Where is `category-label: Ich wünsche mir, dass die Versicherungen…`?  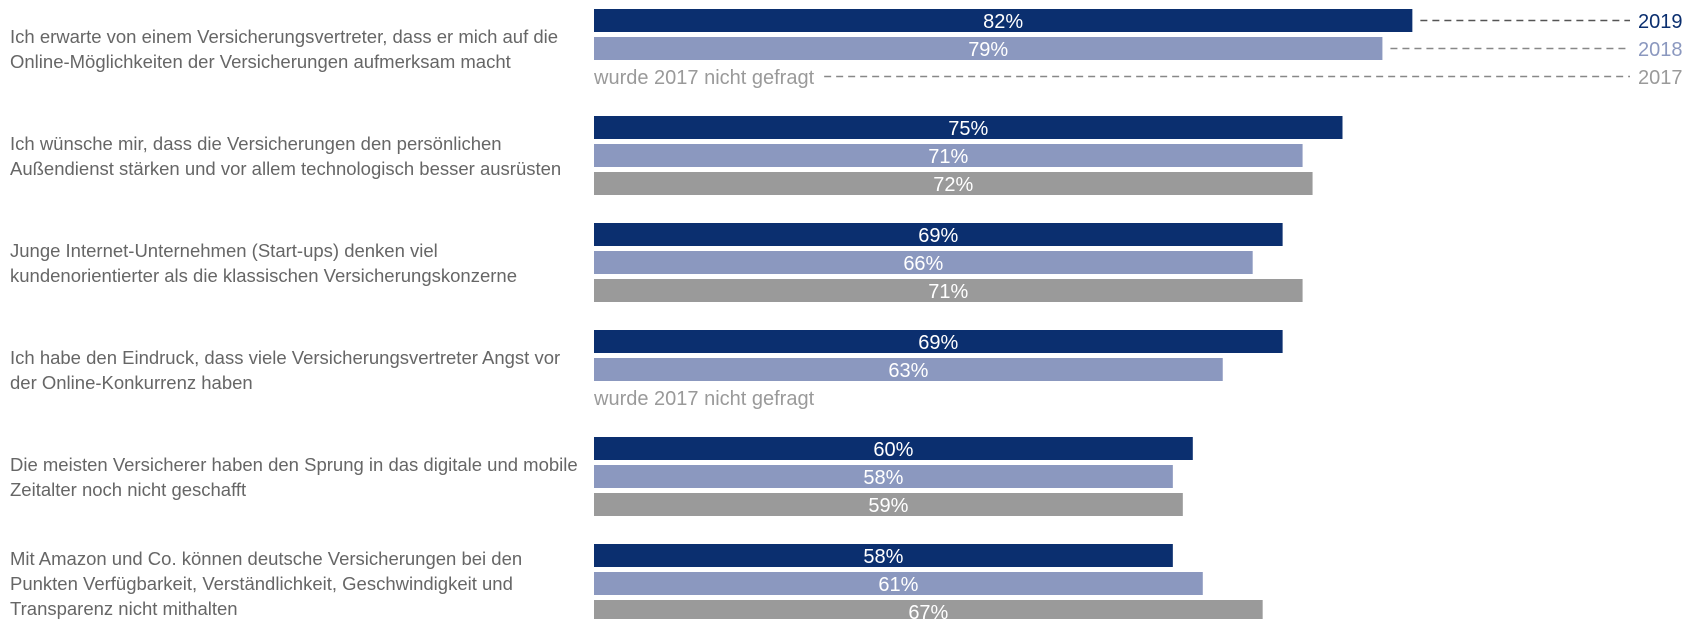 category-label: Ich wünsche mir, dass die Versicherungen… is located at coordinates (286, 155).